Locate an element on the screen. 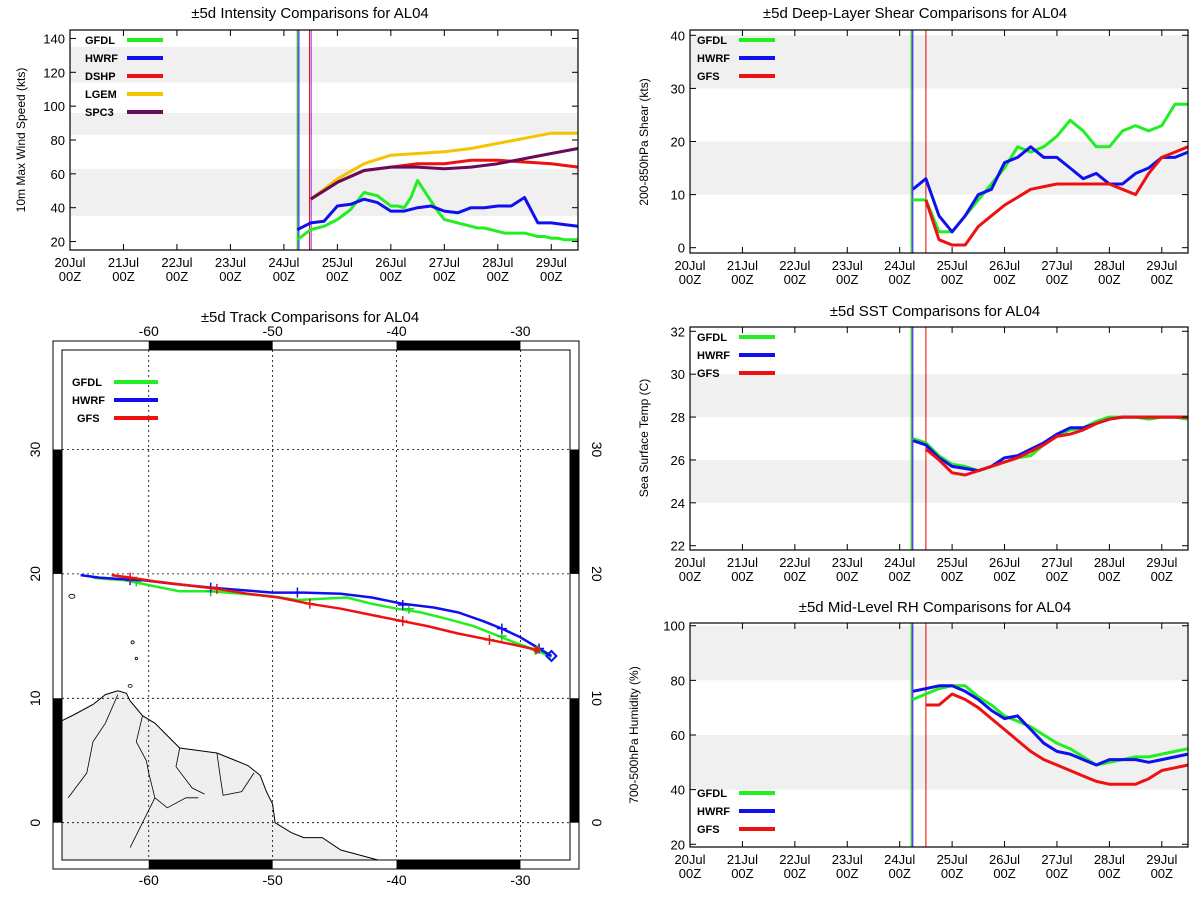 The height and width of the screenshot is (900, 1200). series-line-gfdl is located at coordinates (1050, 725).